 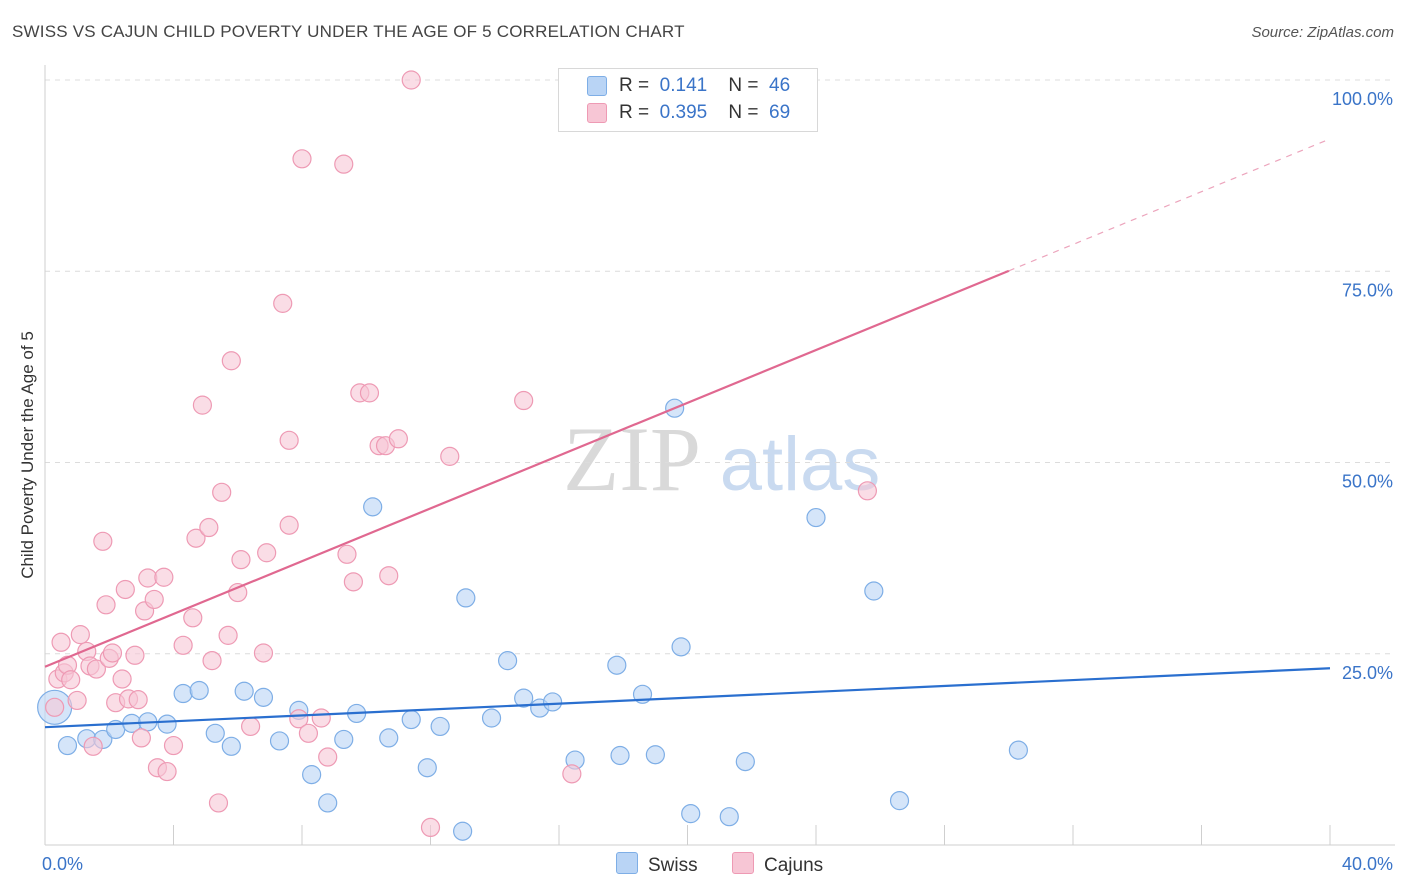 What do you see at coordinates (780, 112) in the screenshot?
I see `legend-n-value-cajun: 69` at bounding box center [780, 112].